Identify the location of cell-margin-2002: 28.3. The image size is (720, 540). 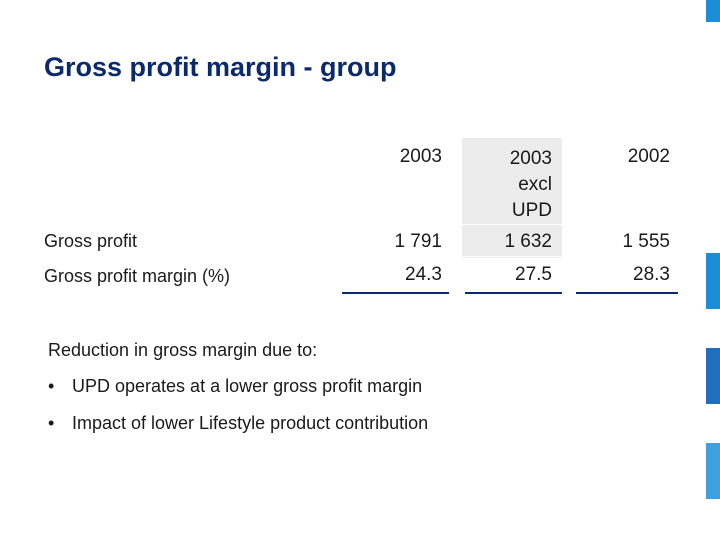
(651, 274).